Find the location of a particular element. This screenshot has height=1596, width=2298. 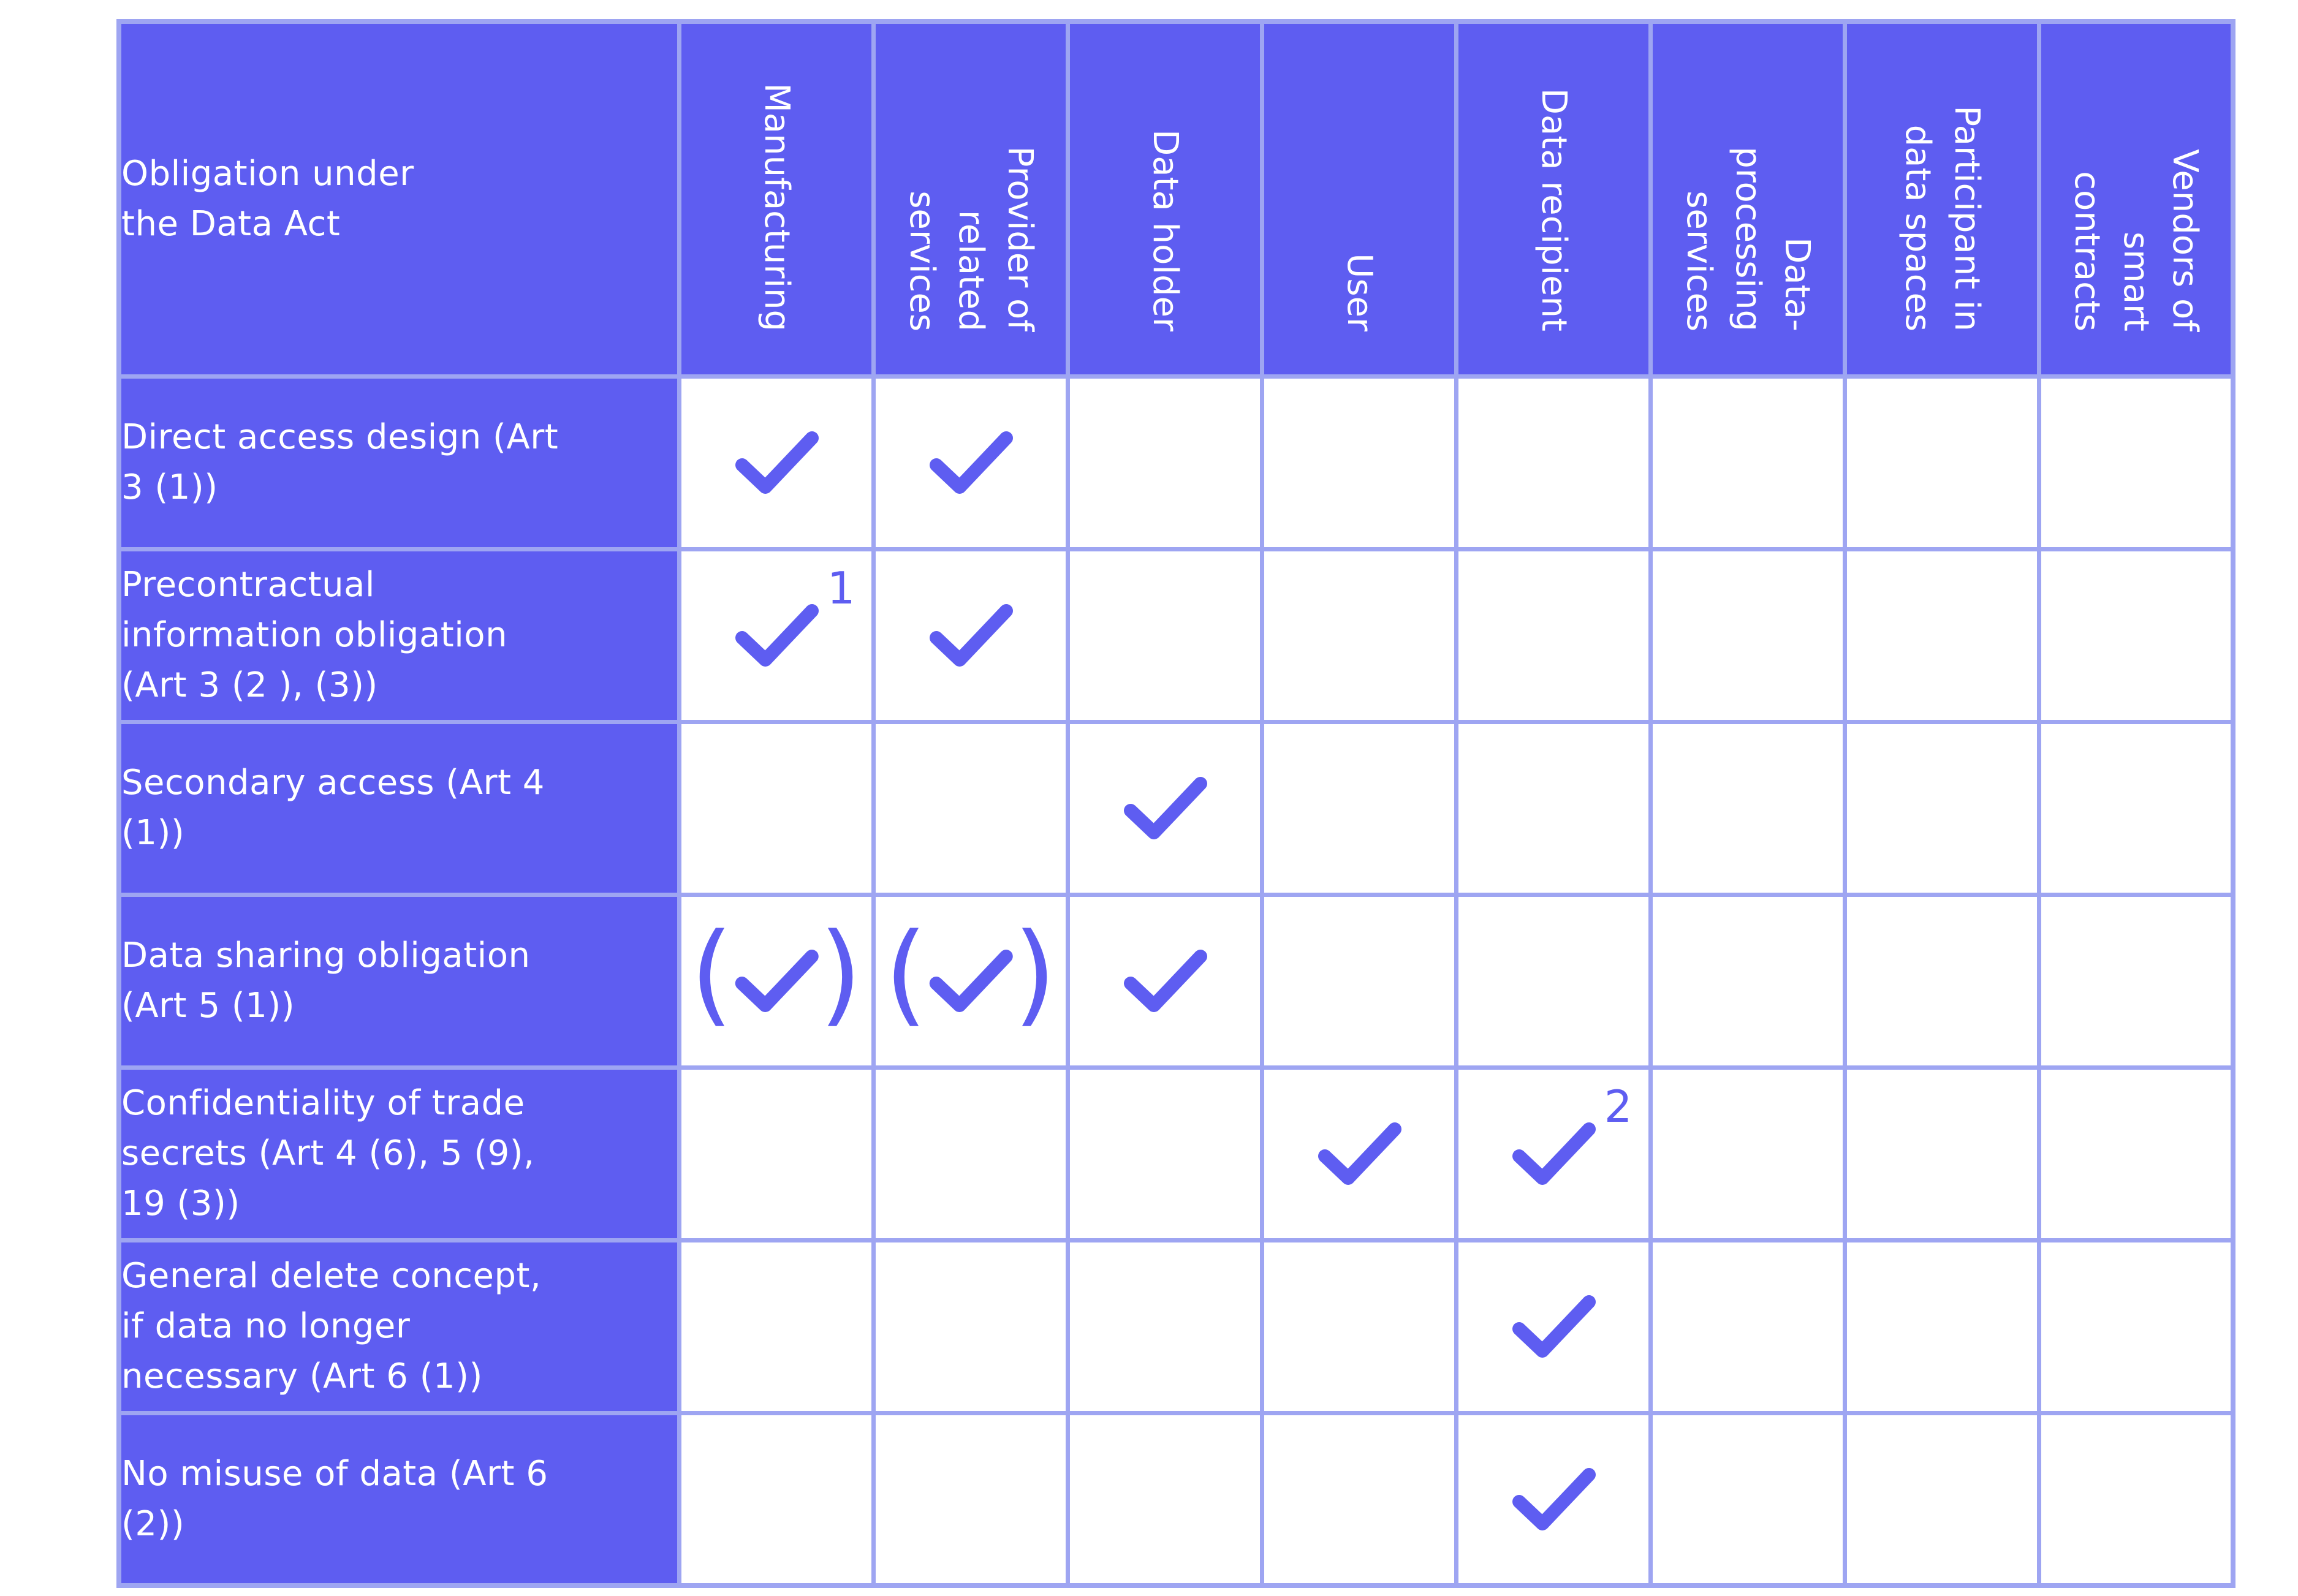

obligation-column-header: Obligation under the Data Act is located at coordinates (399, 199).